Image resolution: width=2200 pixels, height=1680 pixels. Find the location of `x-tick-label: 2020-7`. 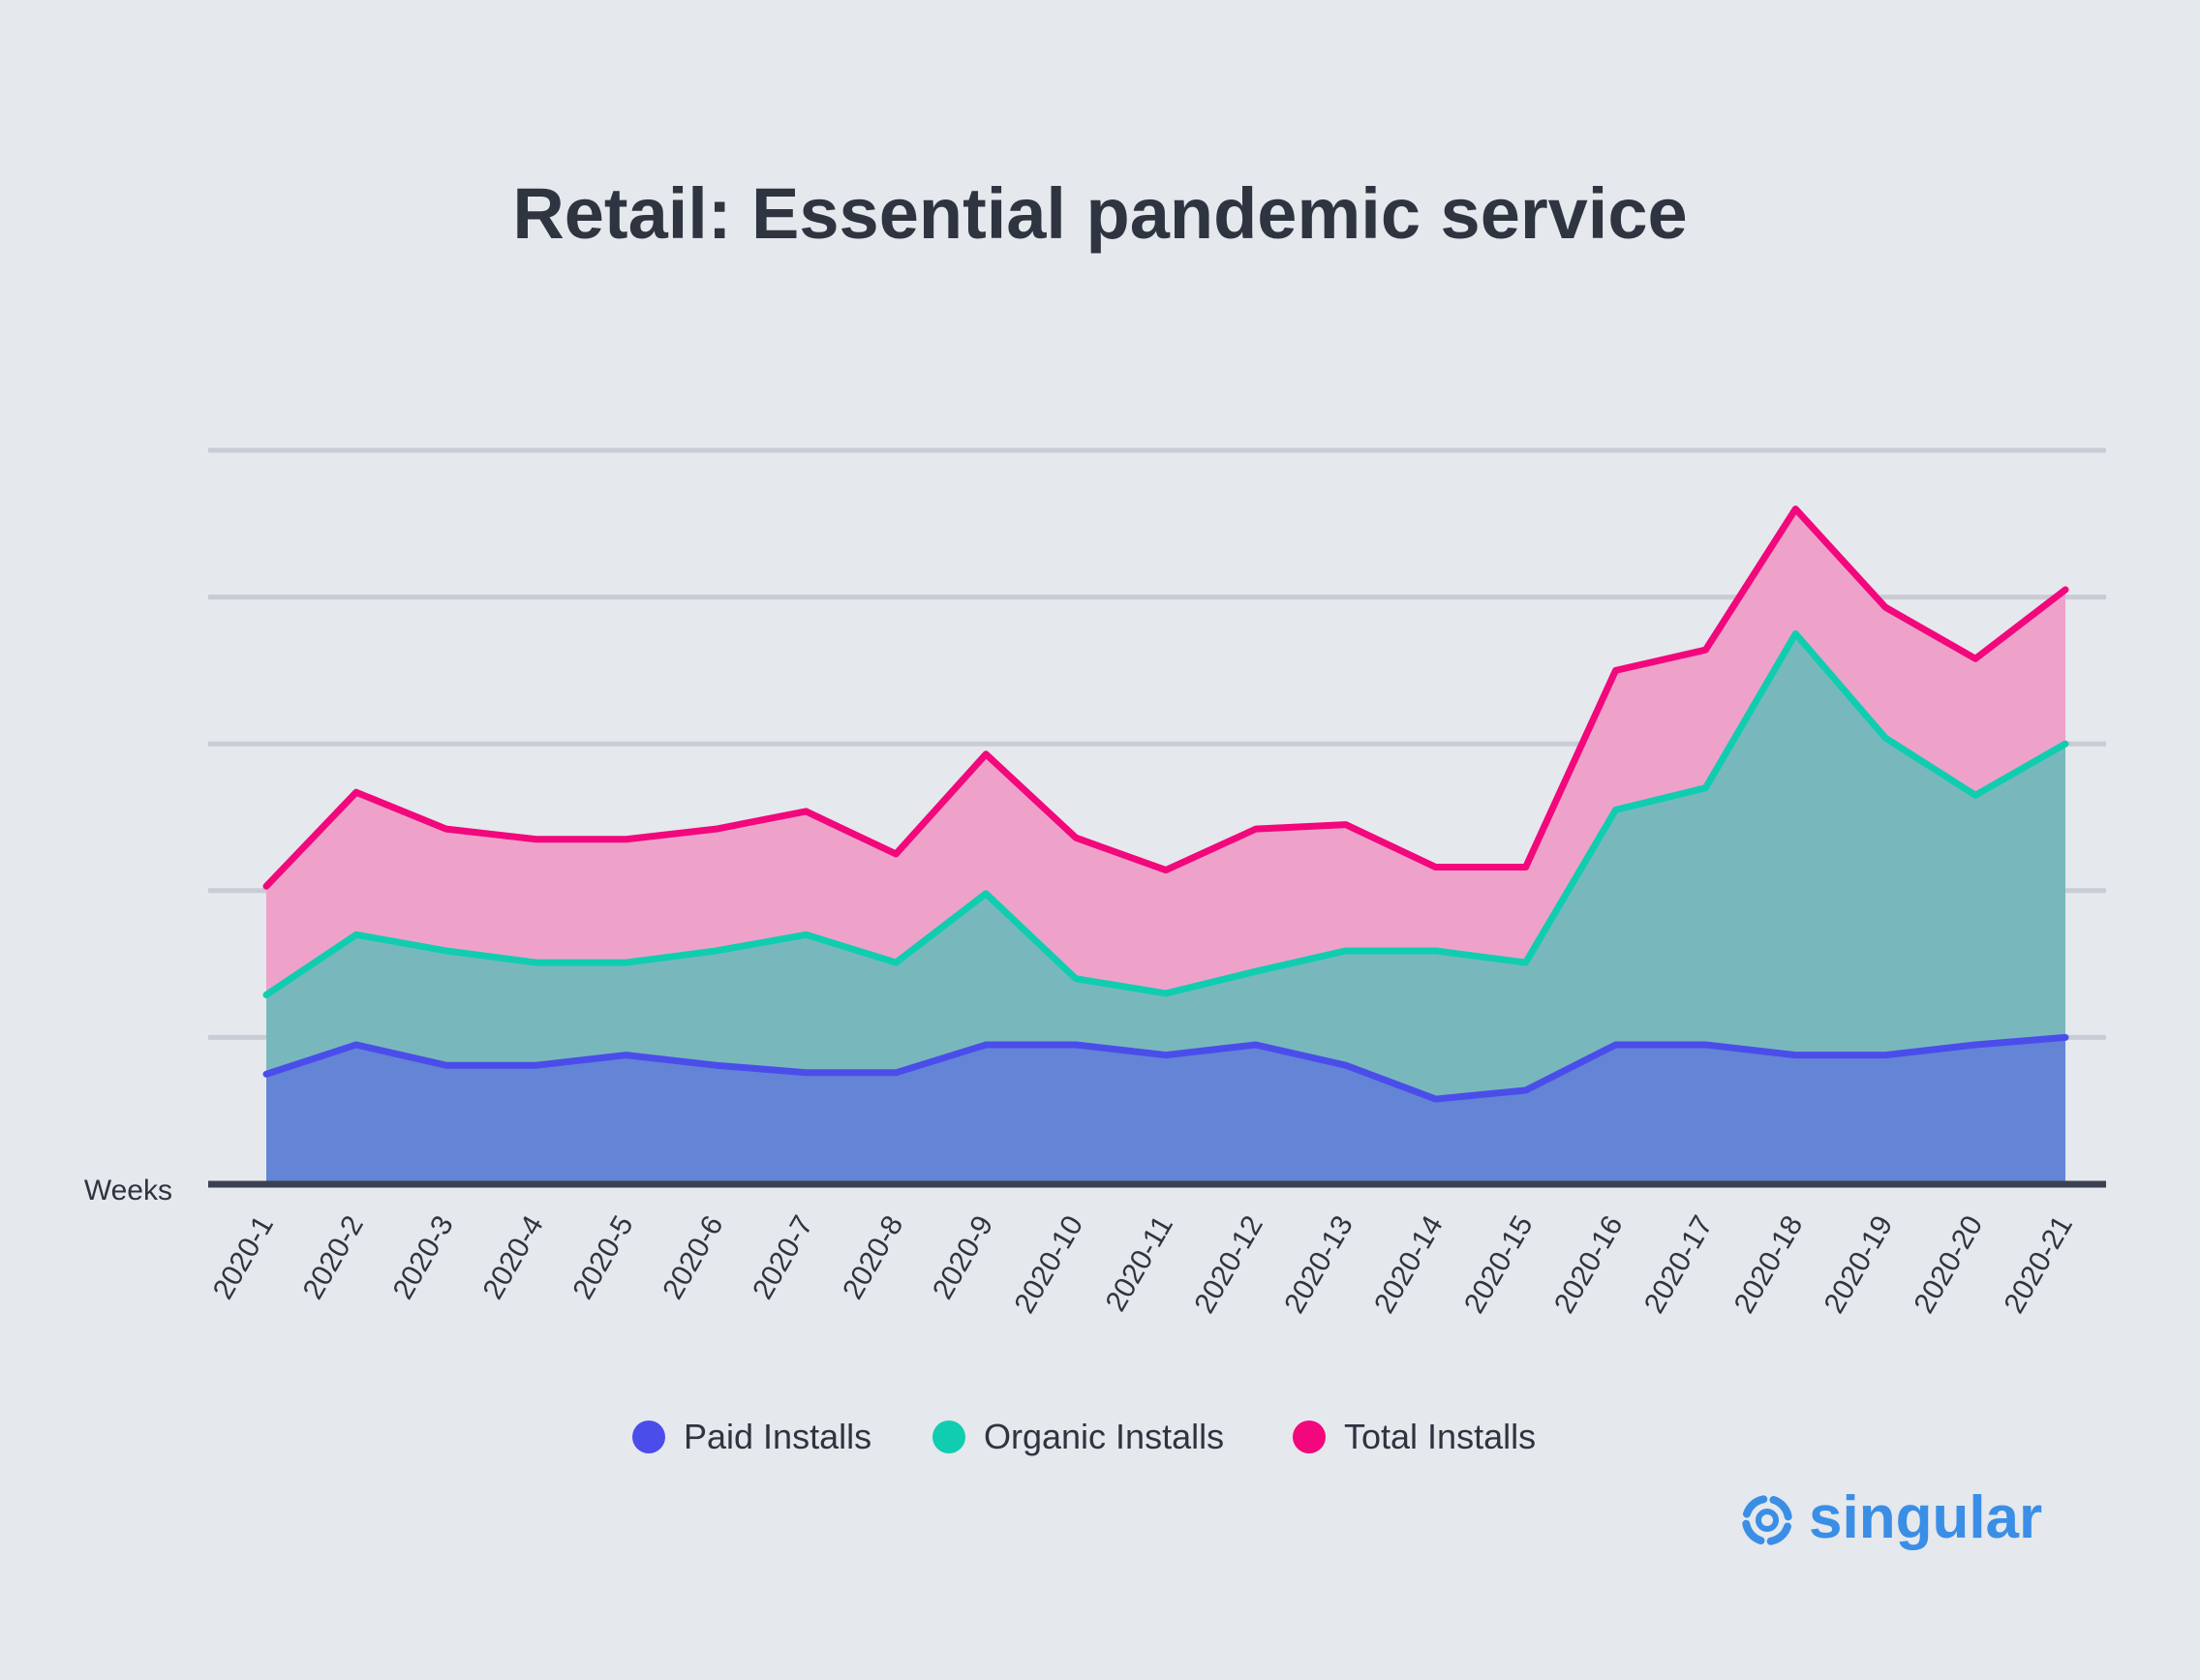

x-tick-label: 2020-7 is located at coordinates (783, 1257).